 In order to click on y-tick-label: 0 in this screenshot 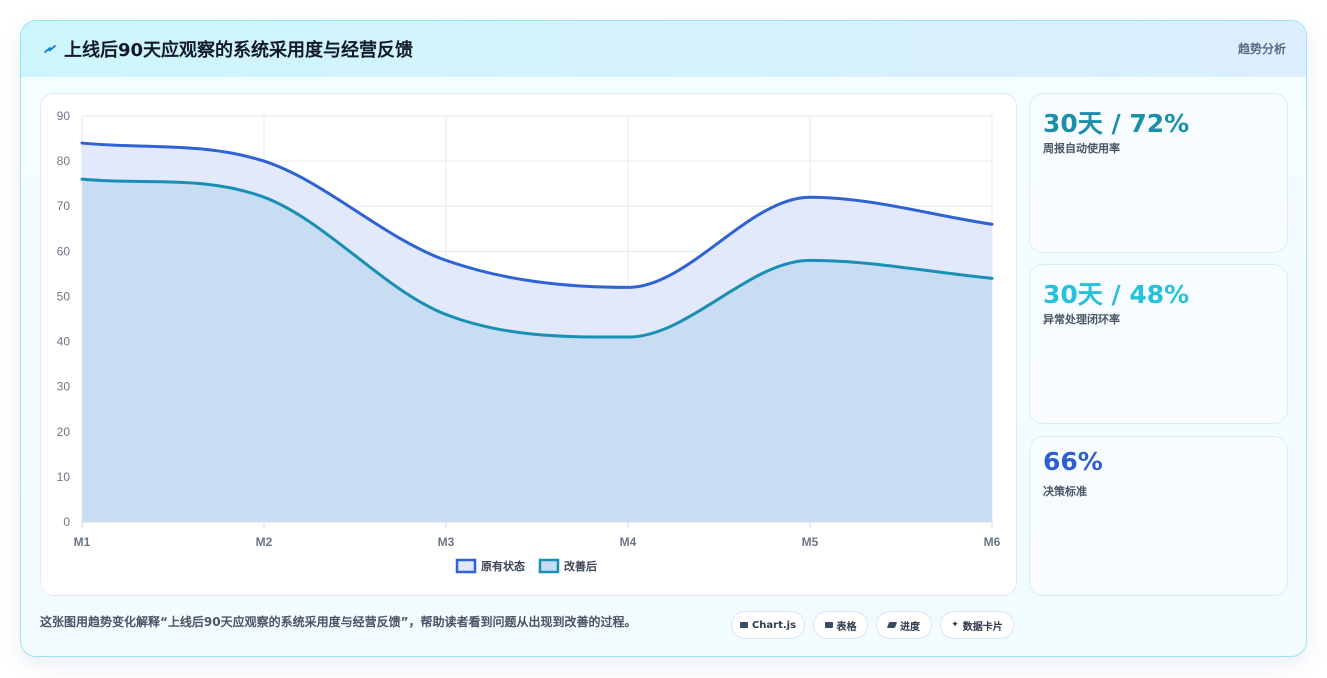, I will do `click(66, 522)`.